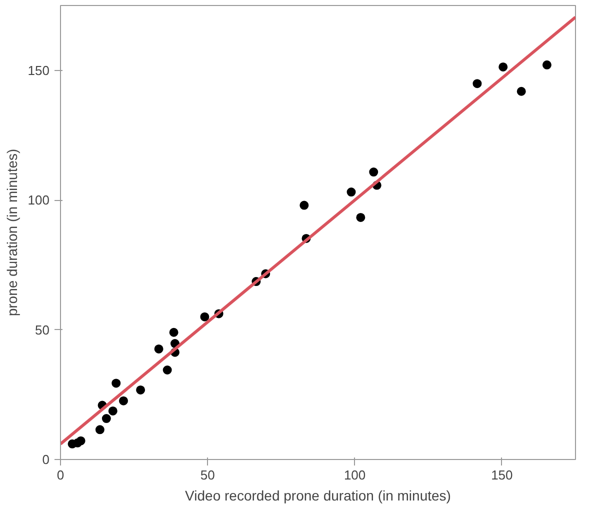 This screenshot has height=516, width=592. What do you see at coordinates (502, 475) in the screenshot?
I see `x-tick-label: 150` at bounding box center [502, 475].